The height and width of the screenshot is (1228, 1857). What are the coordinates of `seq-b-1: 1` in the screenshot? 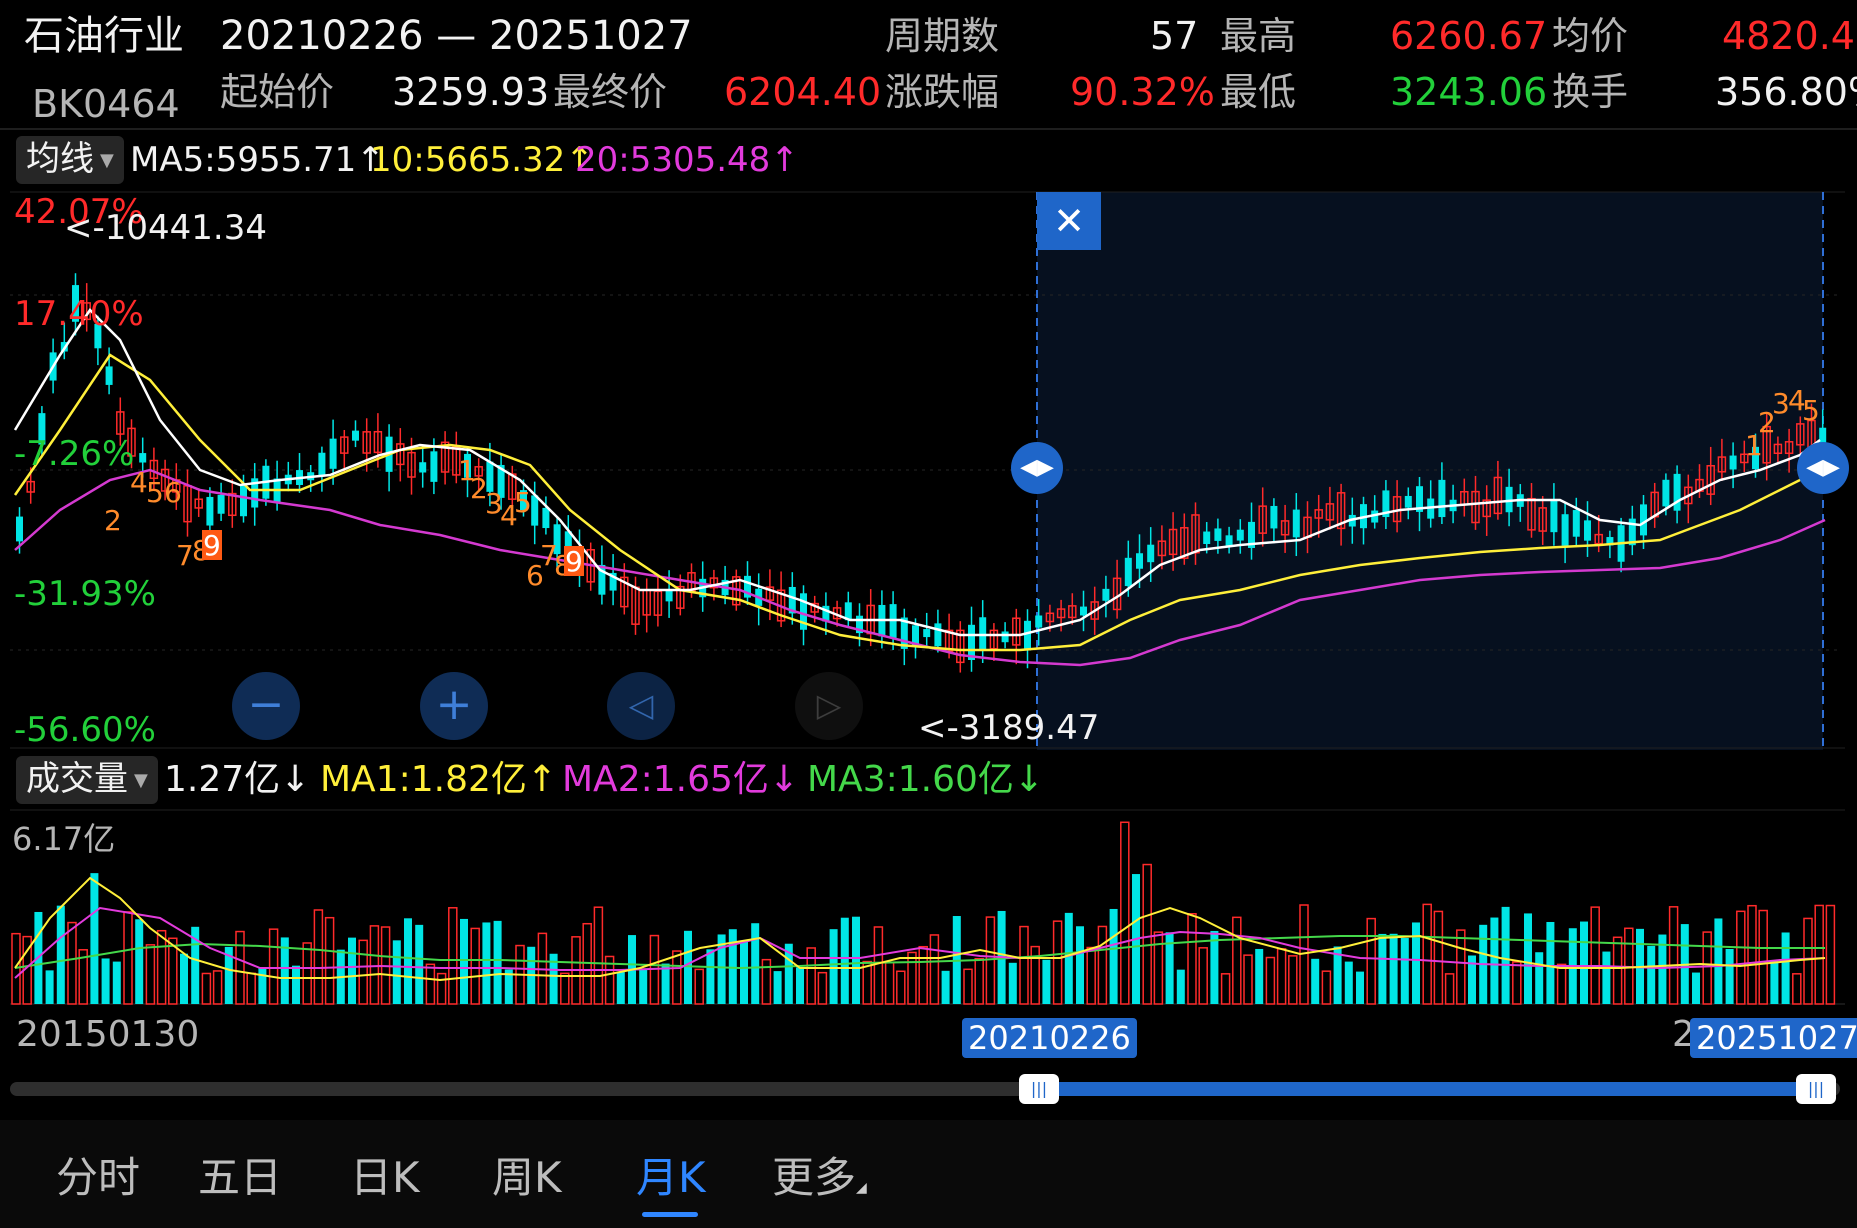 It's located at (467, 470).